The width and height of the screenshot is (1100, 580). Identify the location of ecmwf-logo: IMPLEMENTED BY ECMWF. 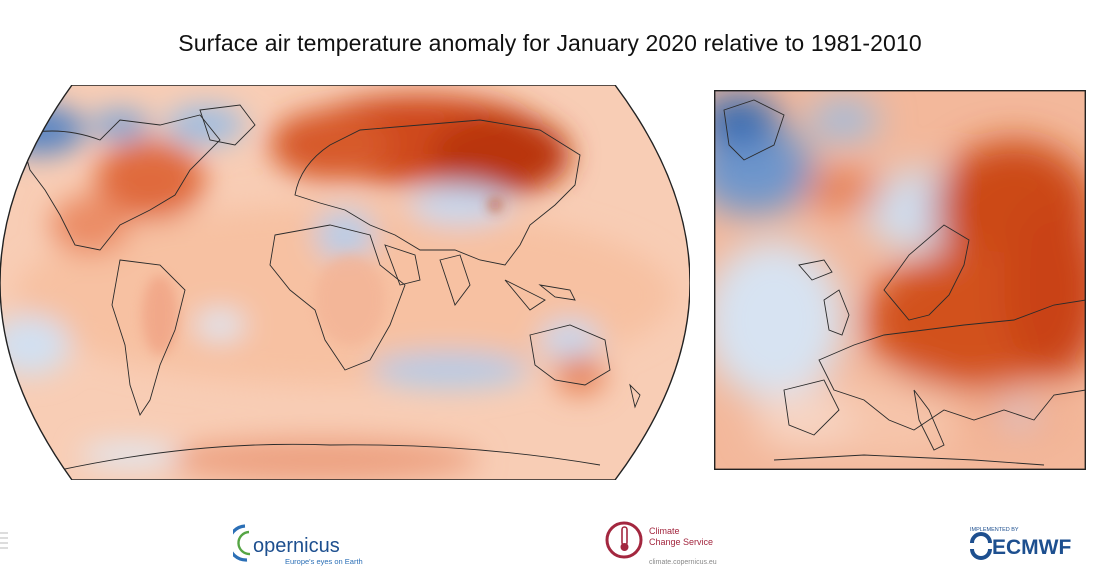
(1033, 543).